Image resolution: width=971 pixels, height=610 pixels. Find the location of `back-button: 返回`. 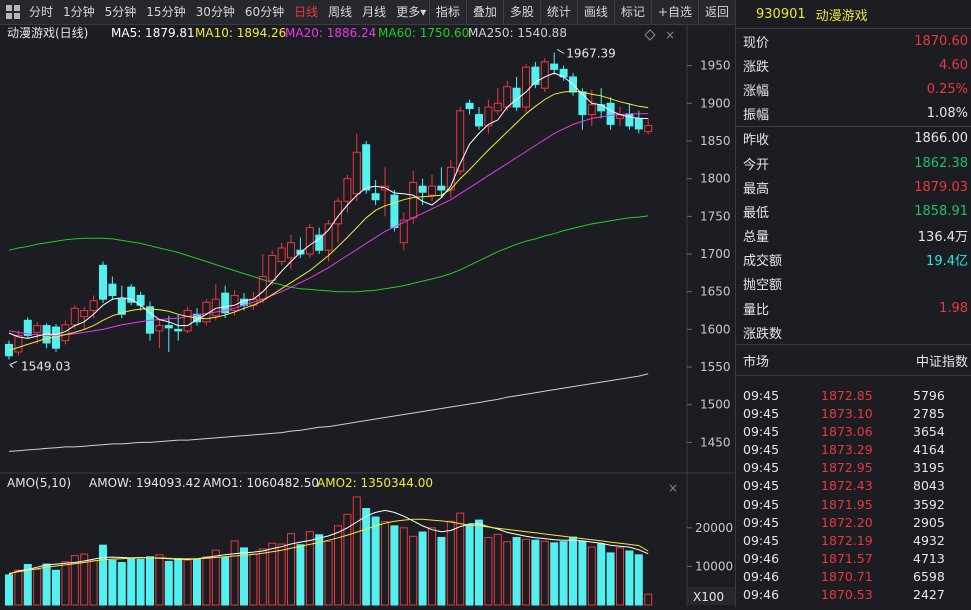

back-button: 返回 is located at coordinates (716, 12).